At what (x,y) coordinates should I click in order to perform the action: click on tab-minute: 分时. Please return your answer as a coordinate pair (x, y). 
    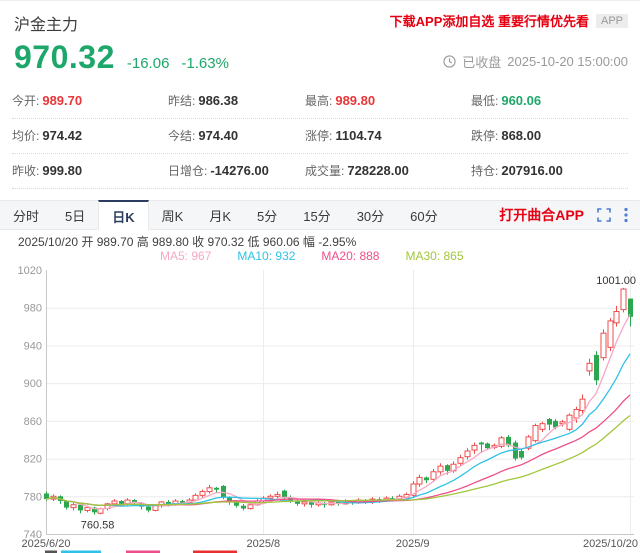
    Looking at the image, I should click on (26, 216).